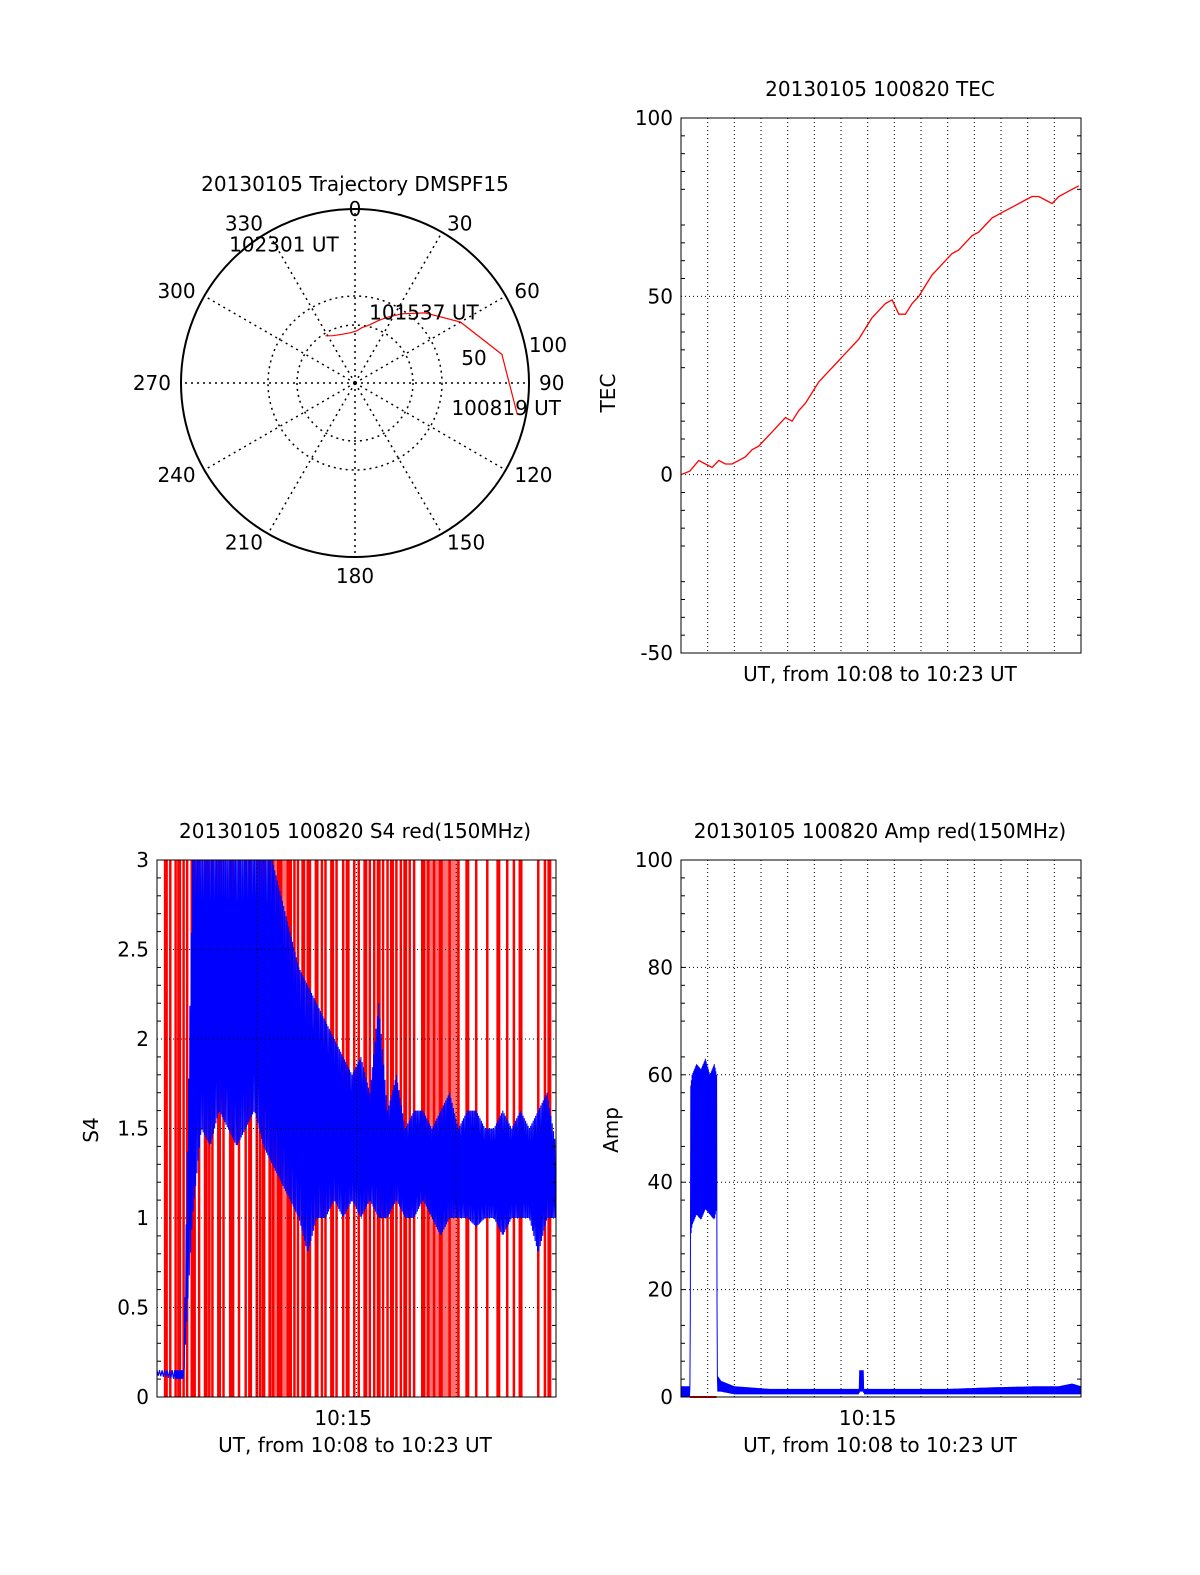  Describe the element at coordinates (142, 1218) in the screenshot. I see `s4-ytick-label-4: 1` at that location.